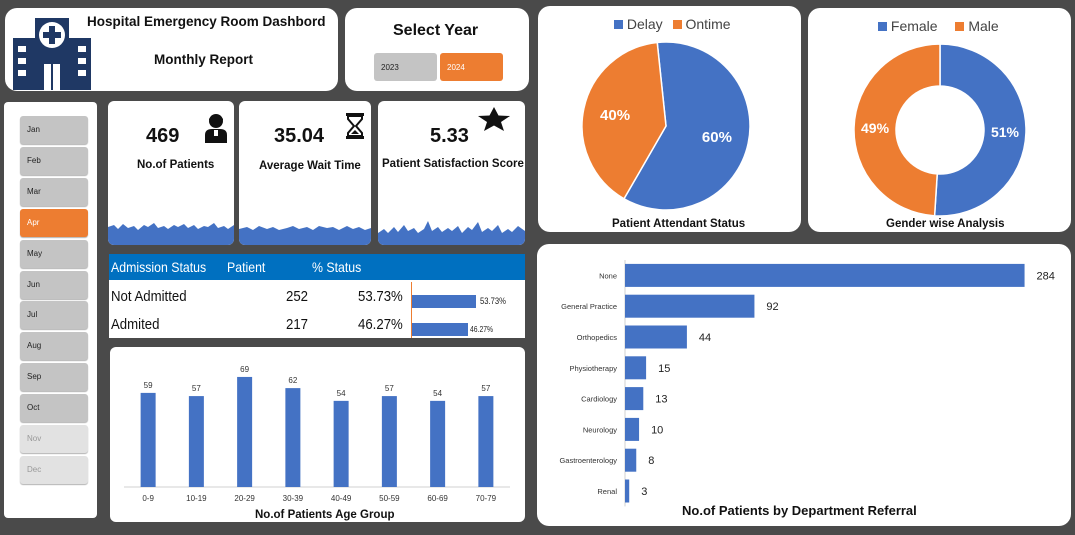 The image size is (1075, 535). Describe the element at coordinates (310, 166) in the screenshot. I see `kpi-wait-time-label: Average Wait Time` at that location.